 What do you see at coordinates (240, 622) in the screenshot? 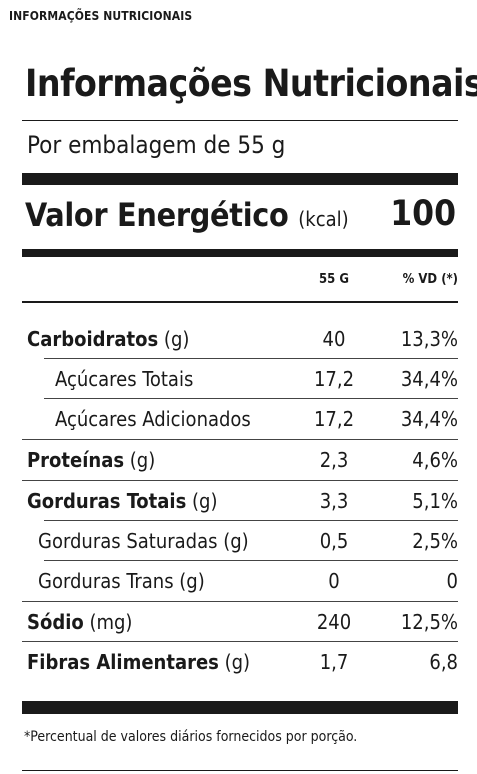
I see `table-row: Sódio (mg) 240 12,5%` at bounding box center [240, 622].